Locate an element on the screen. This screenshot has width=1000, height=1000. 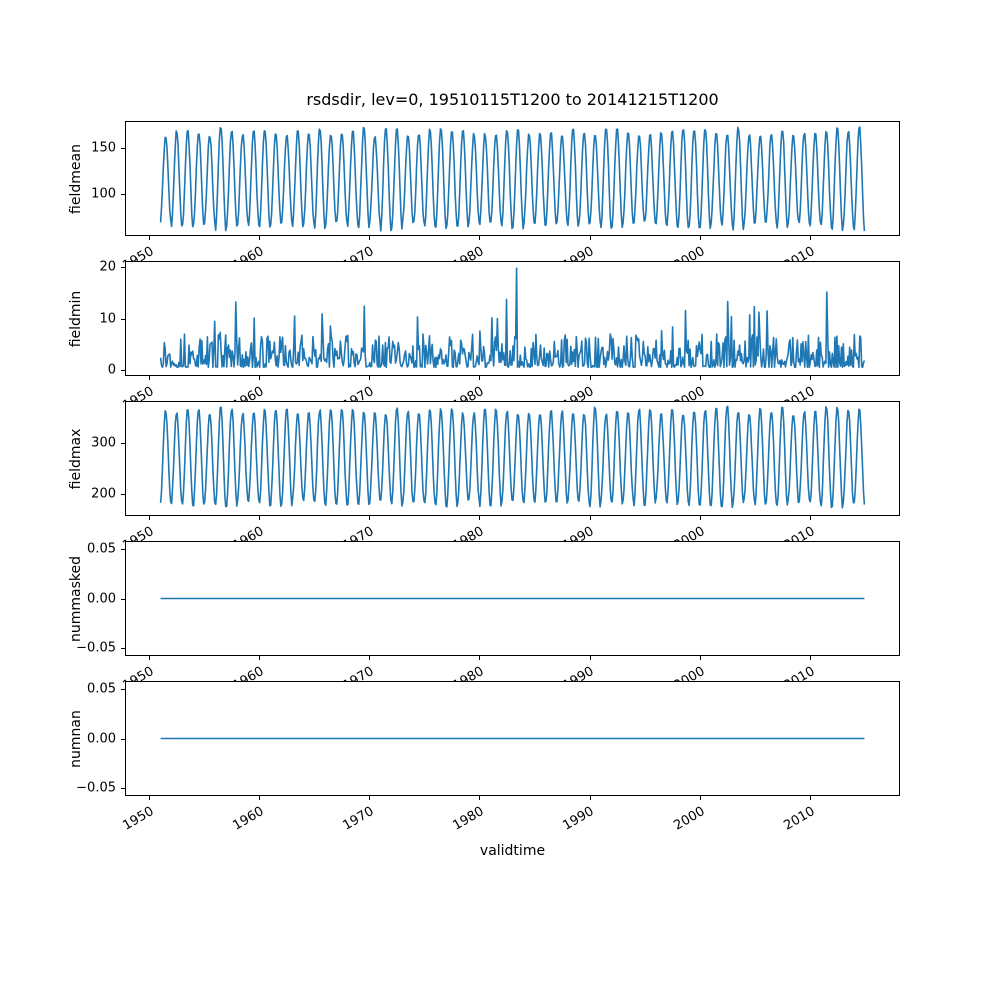
y-axis-label: fieldmax is located at coordinates (76, 458).